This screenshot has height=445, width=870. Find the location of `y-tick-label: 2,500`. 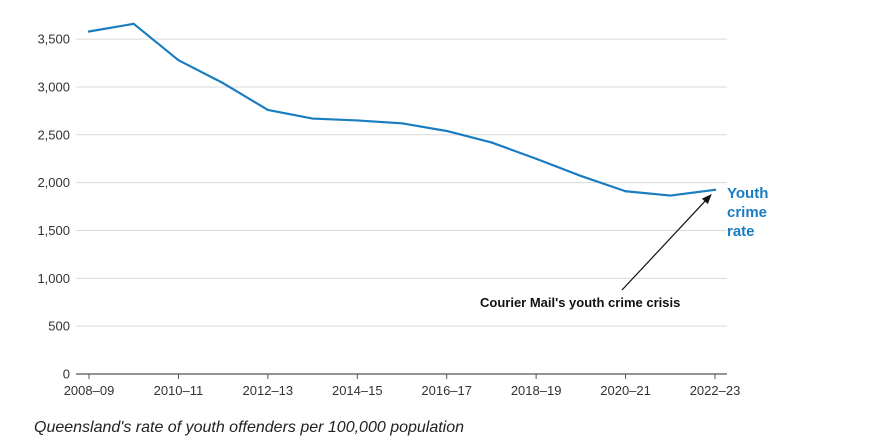

y-tick-label: 2,500 is located at coordinates (53, 134).